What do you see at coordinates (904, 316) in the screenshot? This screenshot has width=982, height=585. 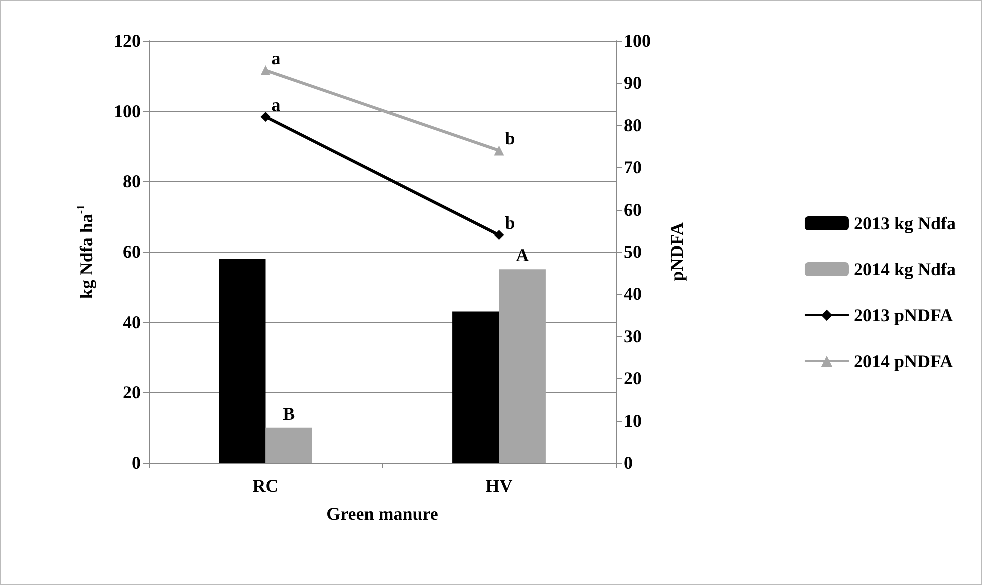 I see `legend-label: 2013 pNDFA` at bounding box center [904, 316].